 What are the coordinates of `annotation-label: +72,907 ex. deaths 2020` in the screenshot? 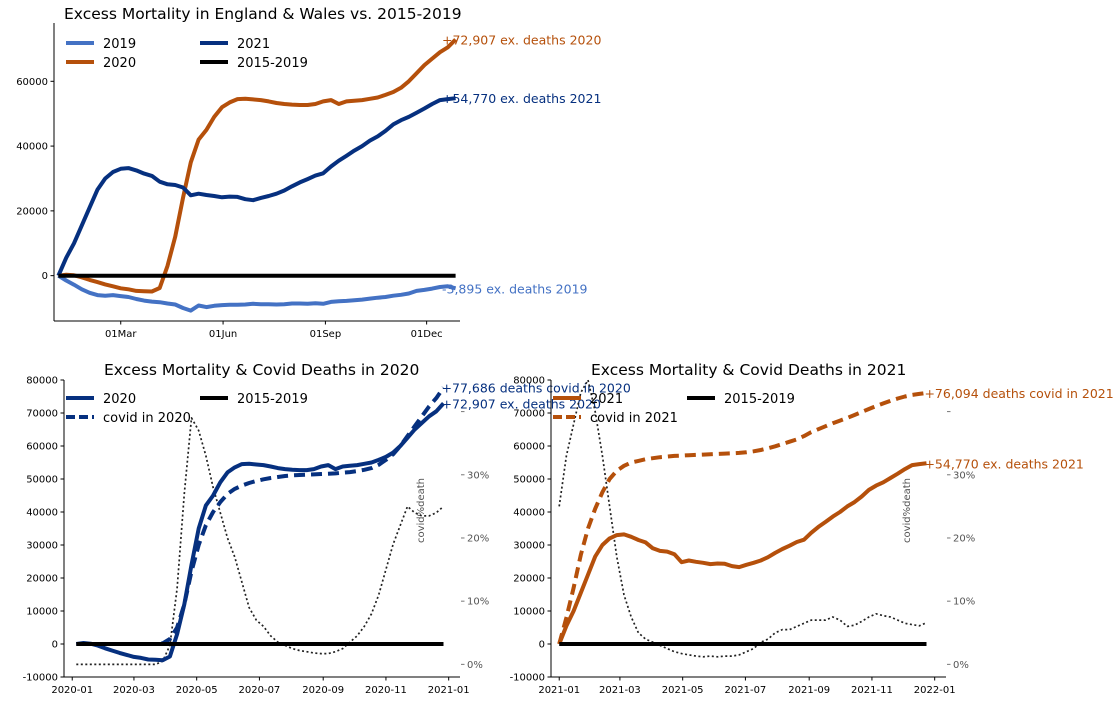 It's located at (521, 403).